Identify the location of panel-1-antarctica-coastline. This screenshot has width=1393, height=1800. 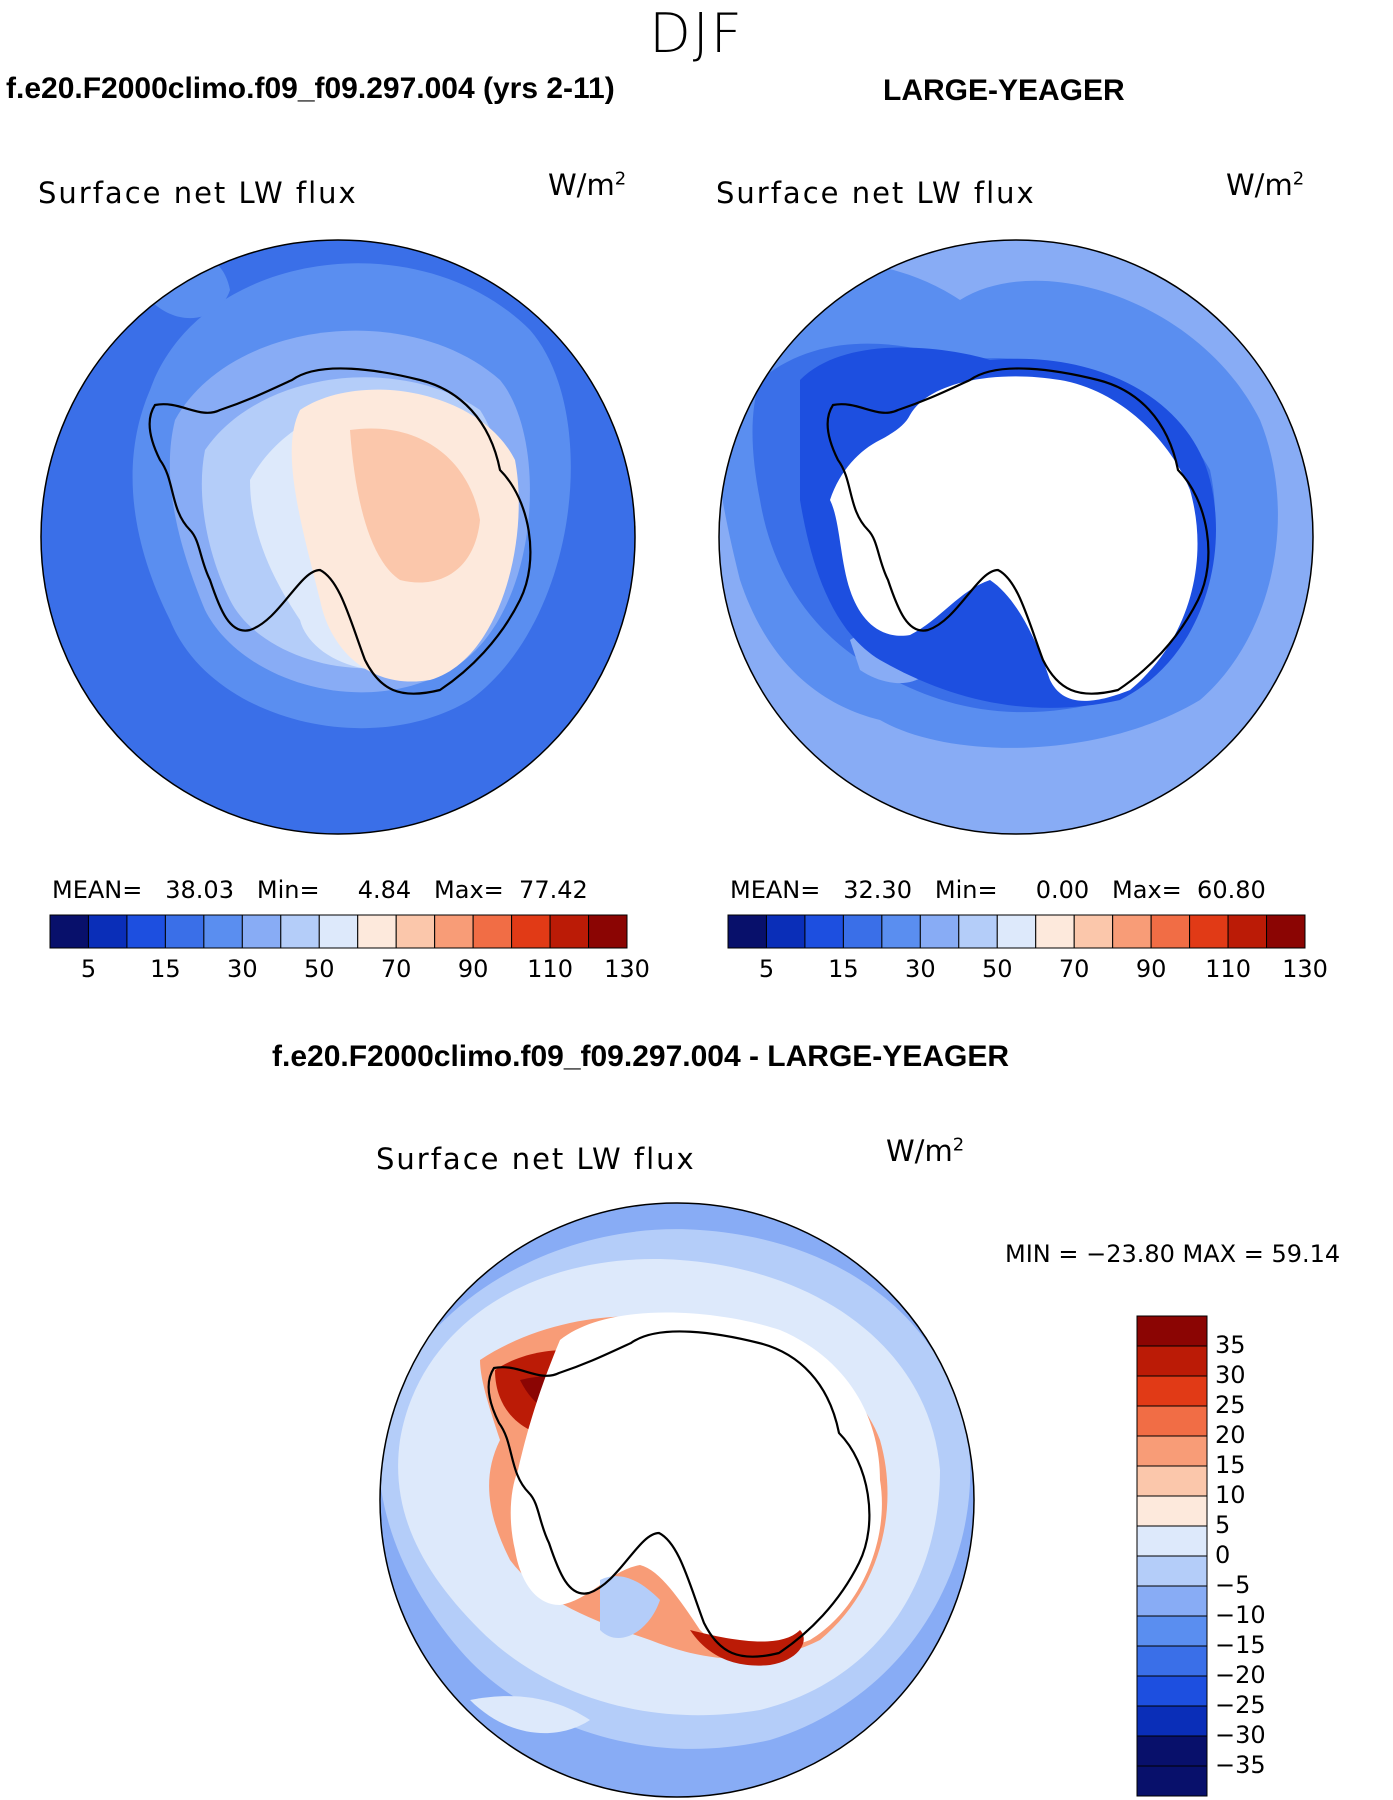
(340, 531).